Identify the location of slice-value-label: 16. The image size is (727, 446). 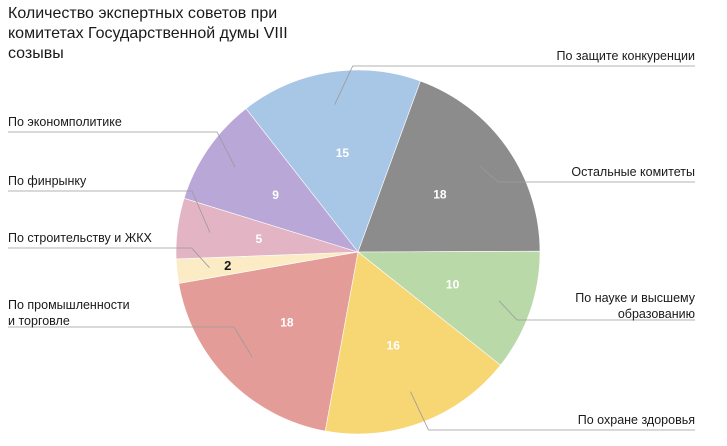
(394, 346).